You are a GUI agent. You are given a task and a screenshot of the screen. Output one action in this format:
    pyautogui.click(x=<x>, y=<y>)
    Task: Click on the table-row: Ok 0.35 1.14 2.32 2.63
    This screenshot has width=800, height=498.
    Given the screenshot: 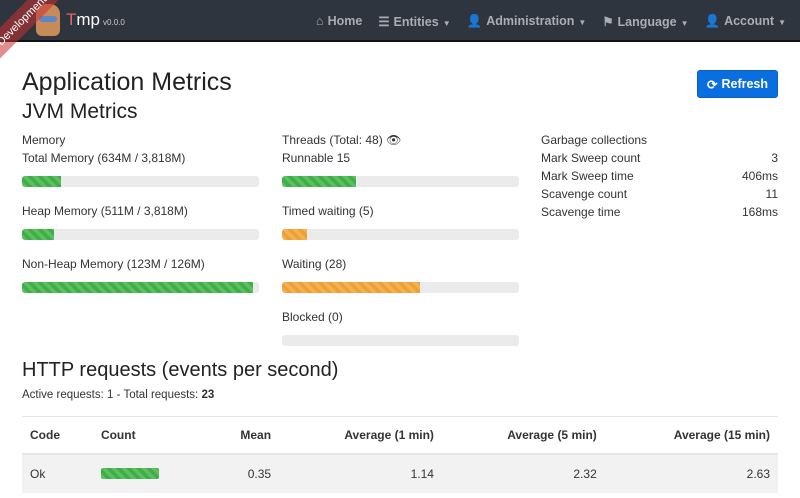 What is the action you would take?
    pyautogui.click(x=400, y=473)
    